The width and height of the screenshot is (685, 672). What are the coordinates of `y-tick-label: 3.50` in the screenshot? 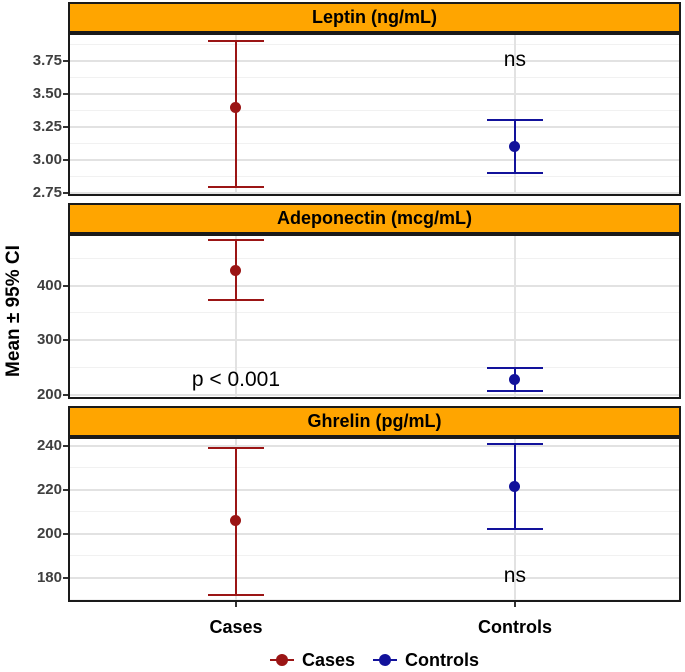 It's located at (47, 93).